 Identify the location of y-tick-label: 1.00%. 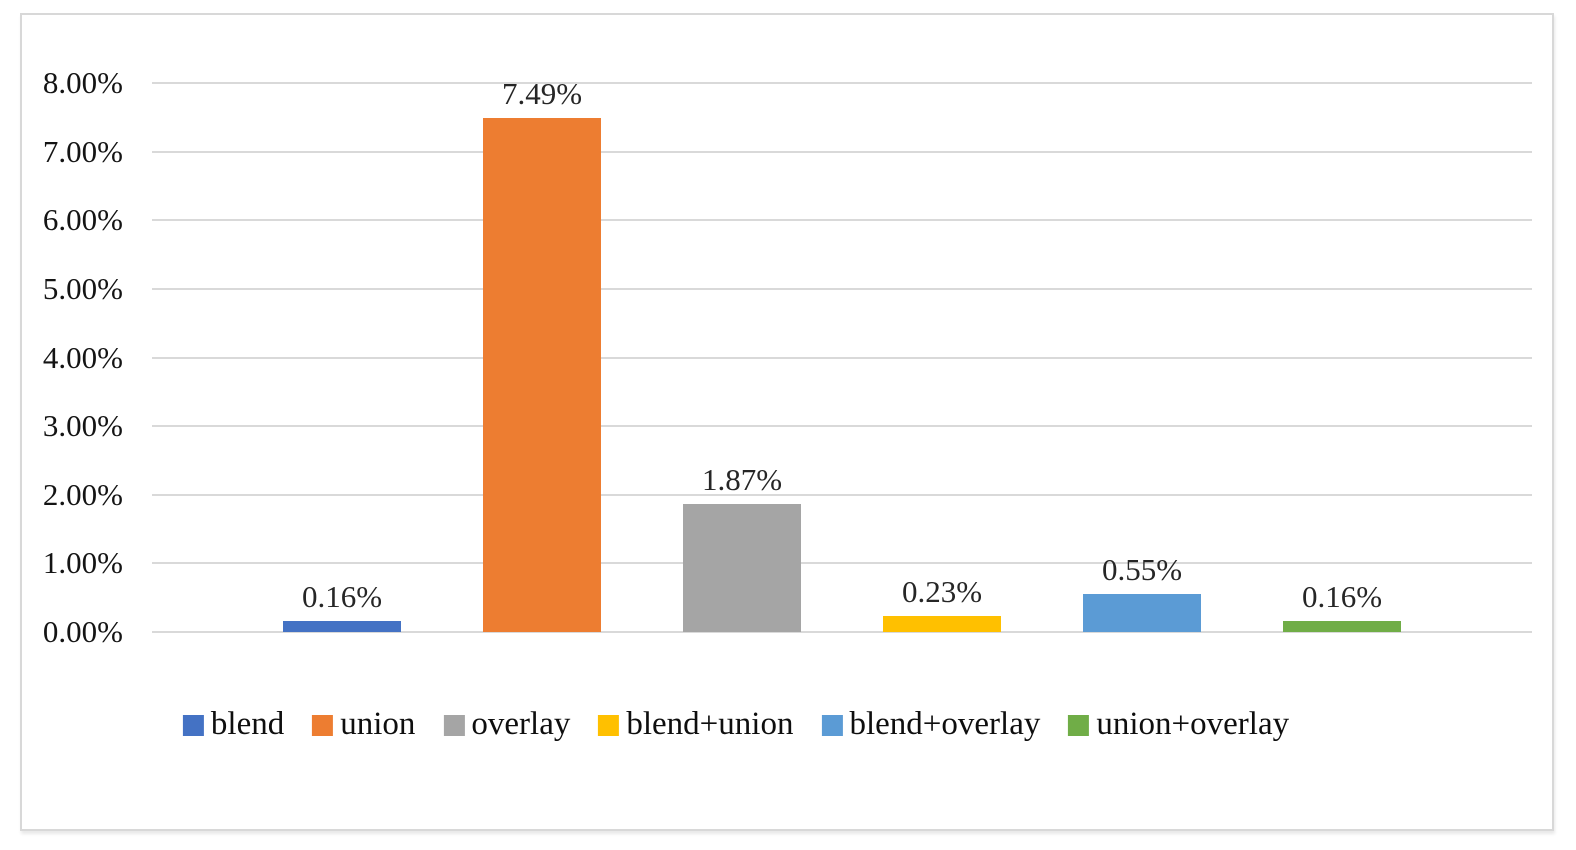
(82, 563).